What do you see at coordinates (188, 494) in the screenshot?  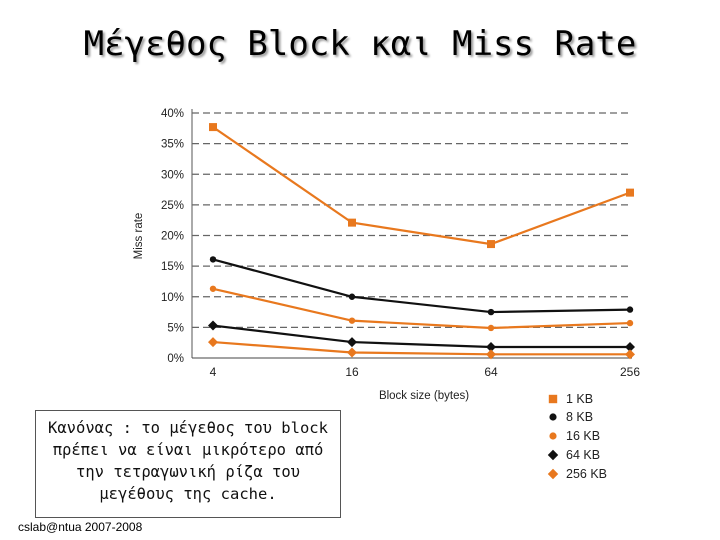 I see `rule-line-4: μεγέθους της cache.` at bounding box center [188, 494].